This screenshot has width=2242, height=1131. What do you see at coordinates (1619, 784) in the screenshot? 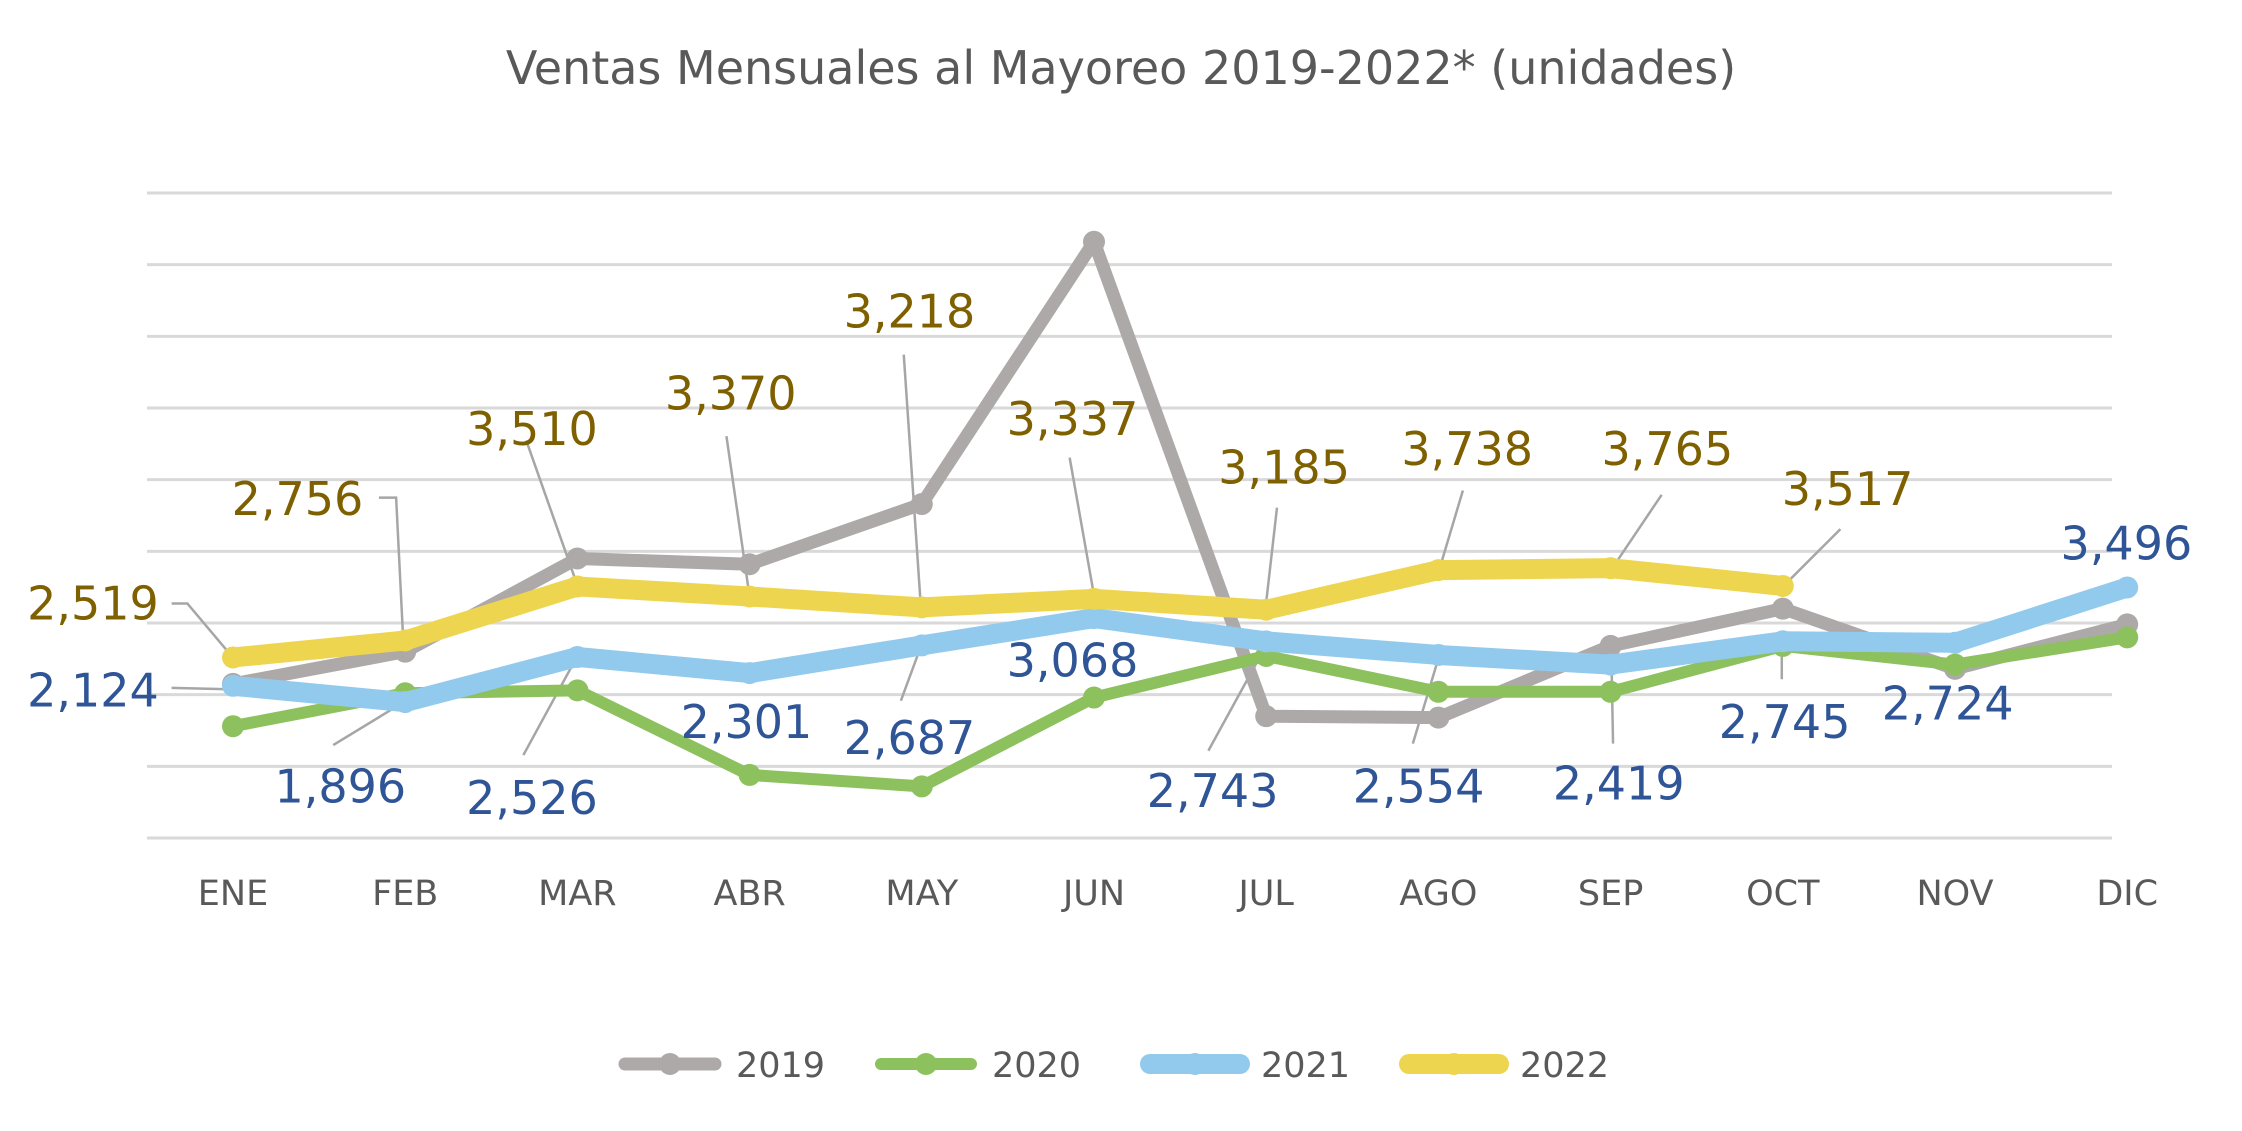
I see `data-label-2021: 2,419` at bounding box center [1619, 784].